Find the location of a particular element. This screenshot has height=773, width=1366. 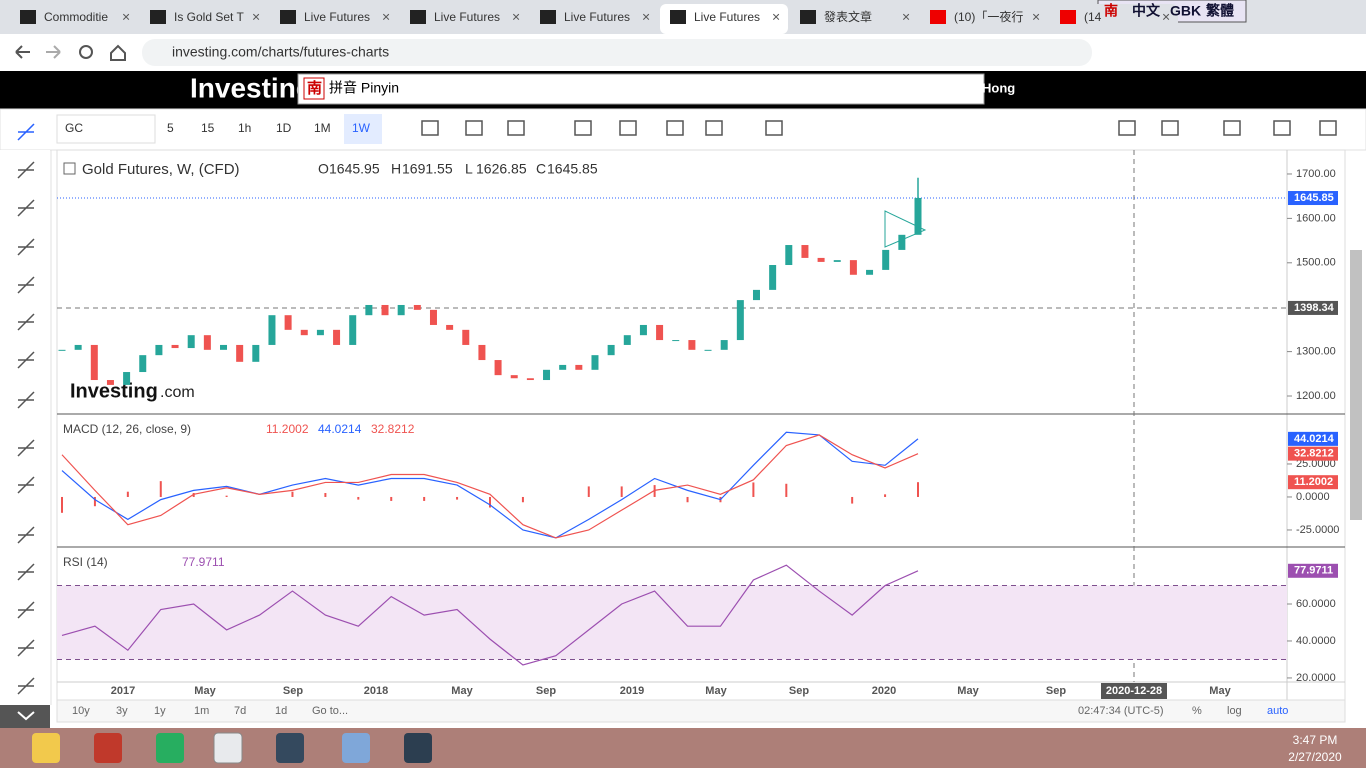

scale-option: auto is located at coordinates (1277, 711).